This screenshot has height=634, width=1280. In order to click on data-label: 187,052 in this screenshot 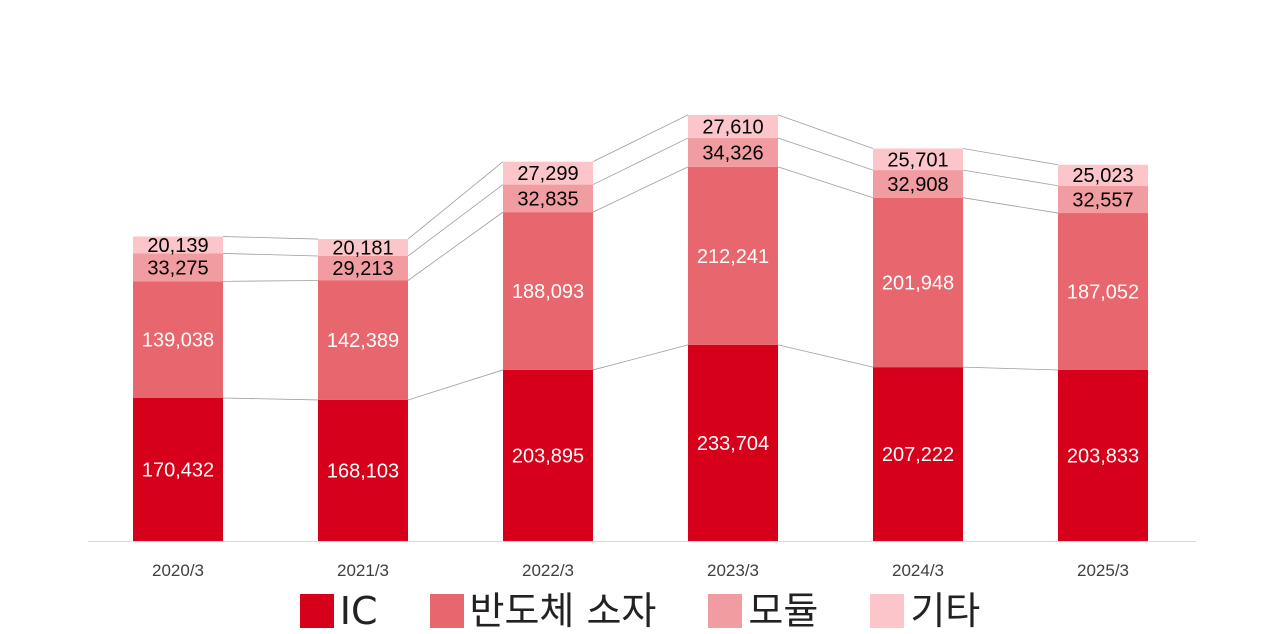, I will do `click(1103, 293)`.